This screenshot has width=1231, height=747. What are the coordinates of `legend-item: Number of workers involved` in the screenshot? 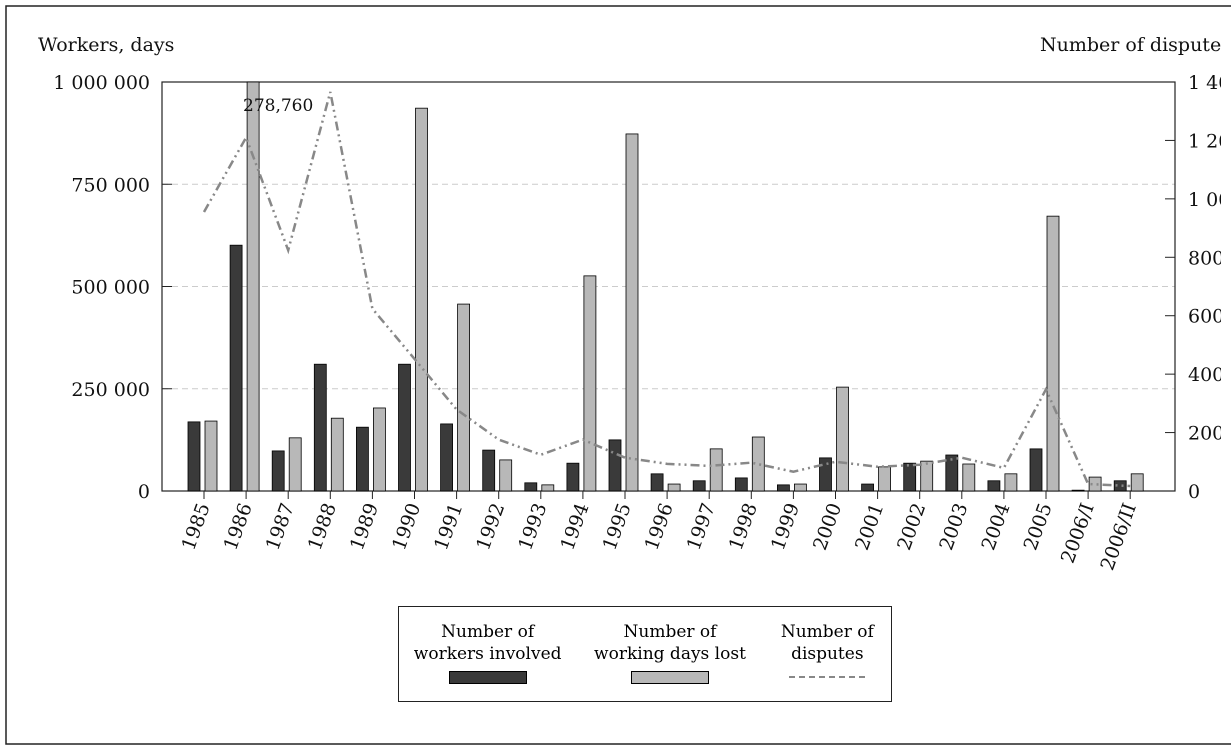 It's located at (488, 661).